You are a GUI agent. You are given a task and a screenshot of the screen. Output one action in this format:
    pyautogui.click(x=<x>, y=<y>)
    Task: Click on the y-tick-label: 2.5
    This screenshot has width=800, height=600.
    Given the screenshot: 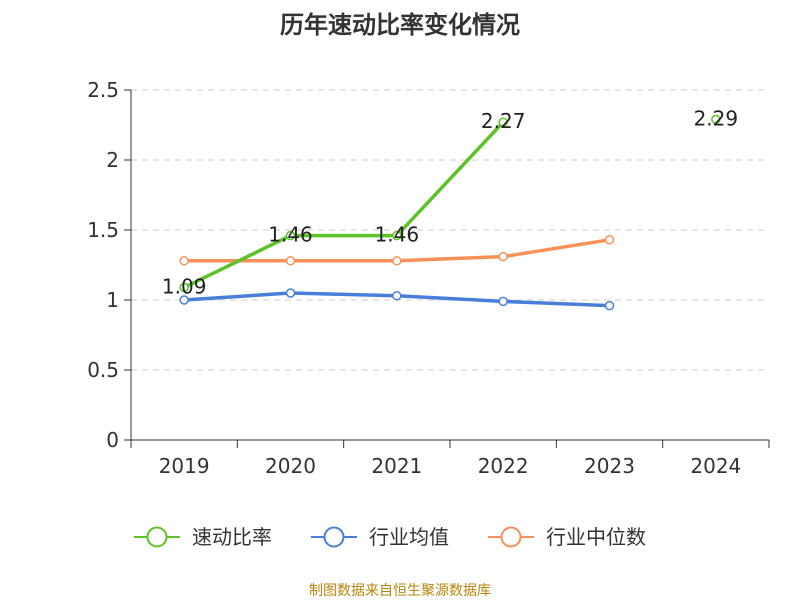 What is the action you would take?
    pyautogui.click(x=103, y=90)
    